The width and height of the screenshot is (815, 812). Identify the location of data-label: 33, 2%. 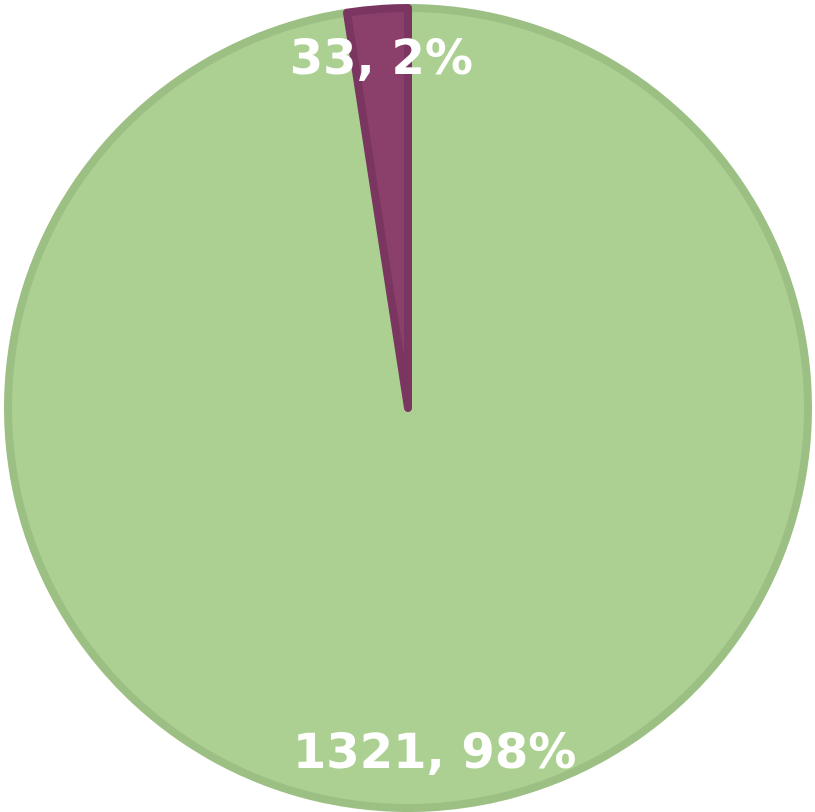
(381, 58).